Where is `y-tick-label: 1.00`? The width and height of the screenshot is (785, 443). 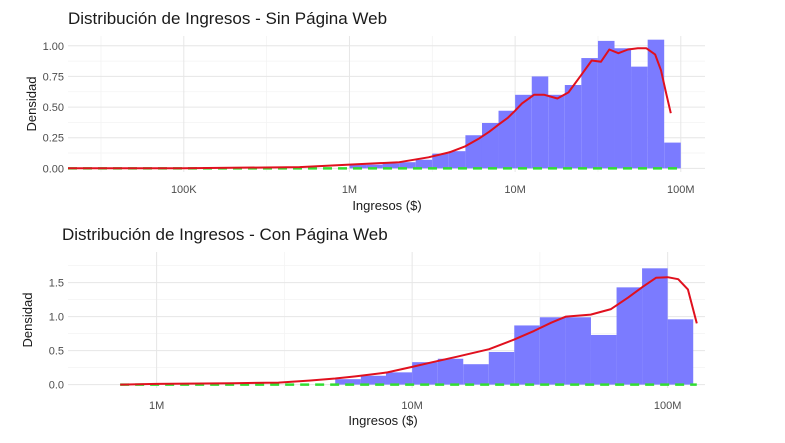 y-tick-label: 1.00 is located at coordinates (53, 47).